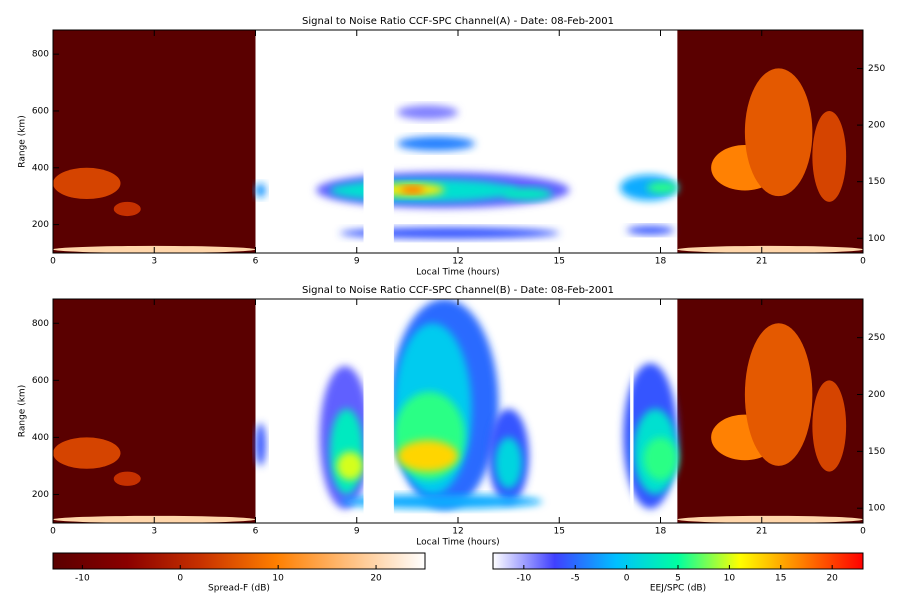 Image resolution: width=900 pixels, height=600 pixels. I want to click on colorbar-tick-label: 15, so click(780, 579).